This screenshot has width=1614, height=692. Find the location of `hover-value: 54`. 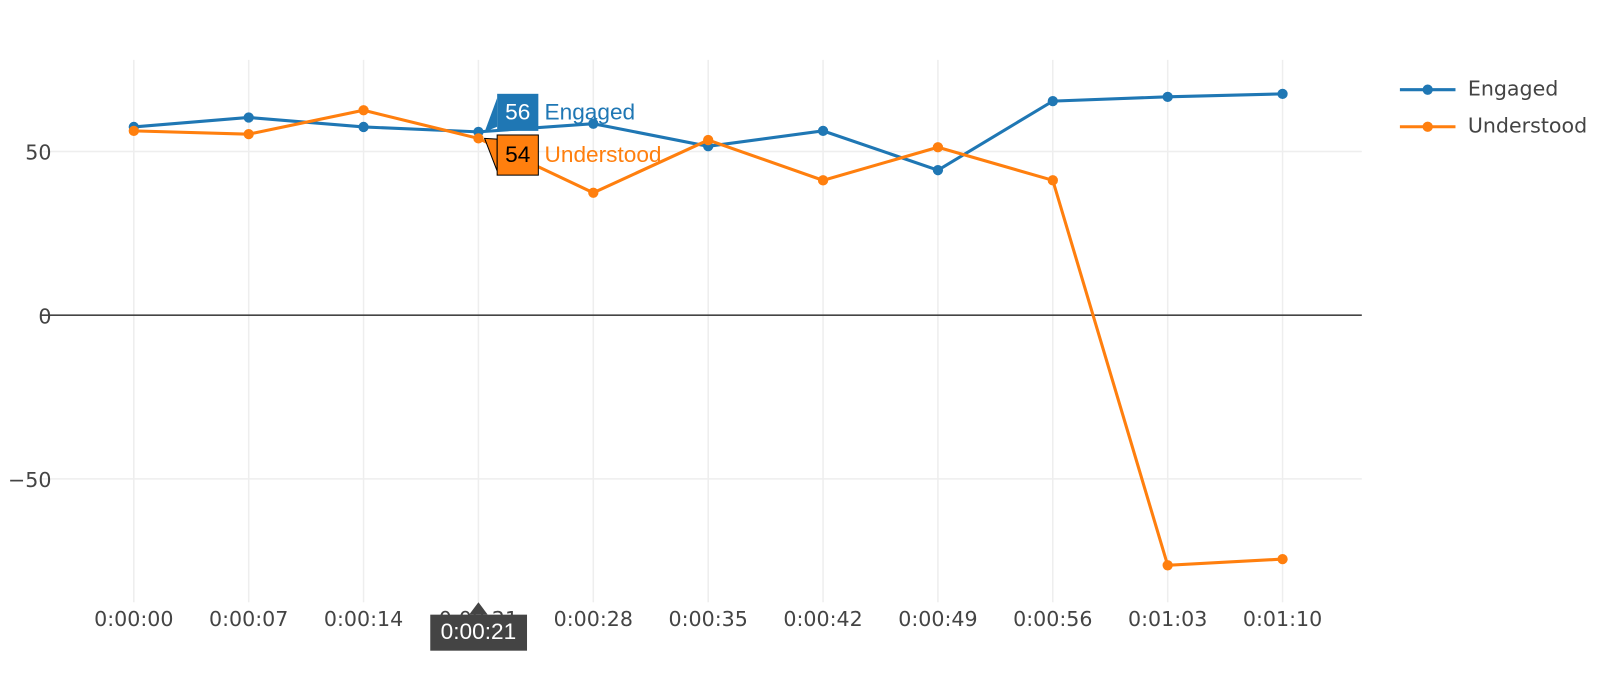

hover-value: 54 is located at coordinates (517, 154).